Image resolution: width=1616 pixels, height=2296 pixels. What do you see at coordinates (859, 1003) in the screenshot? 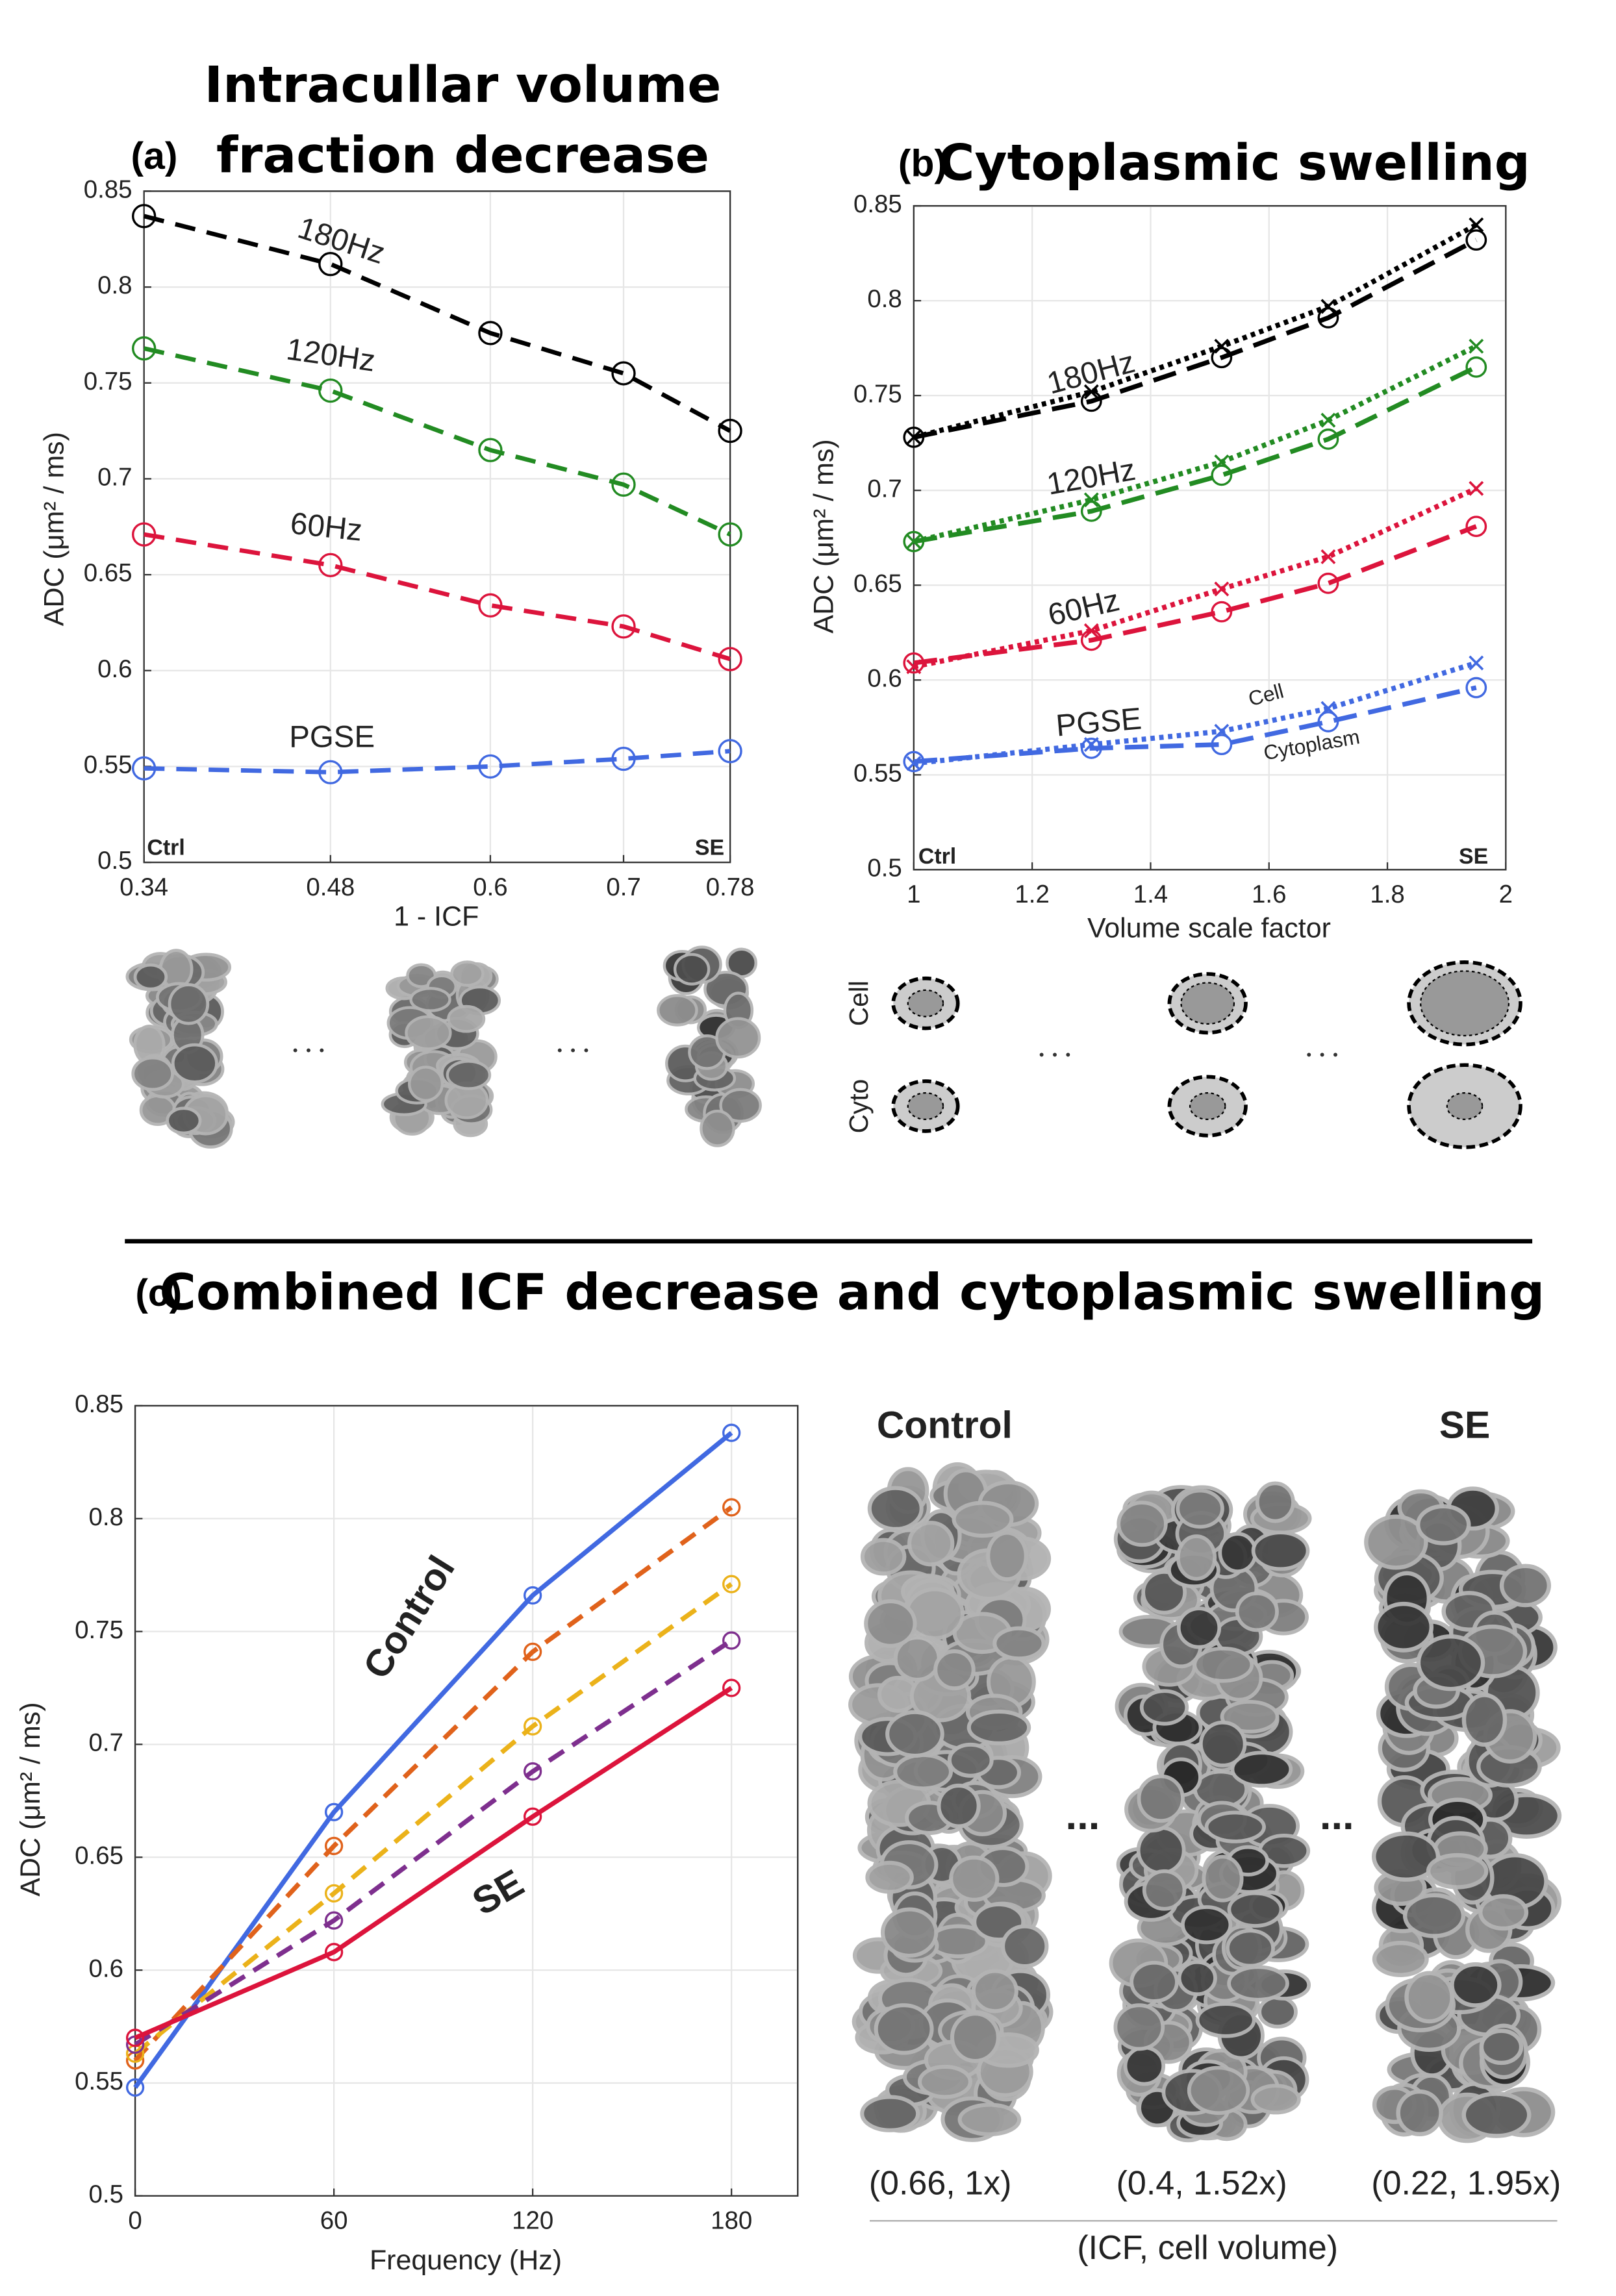
I see `row-label: Cell` at bounding box center [859, 1003].